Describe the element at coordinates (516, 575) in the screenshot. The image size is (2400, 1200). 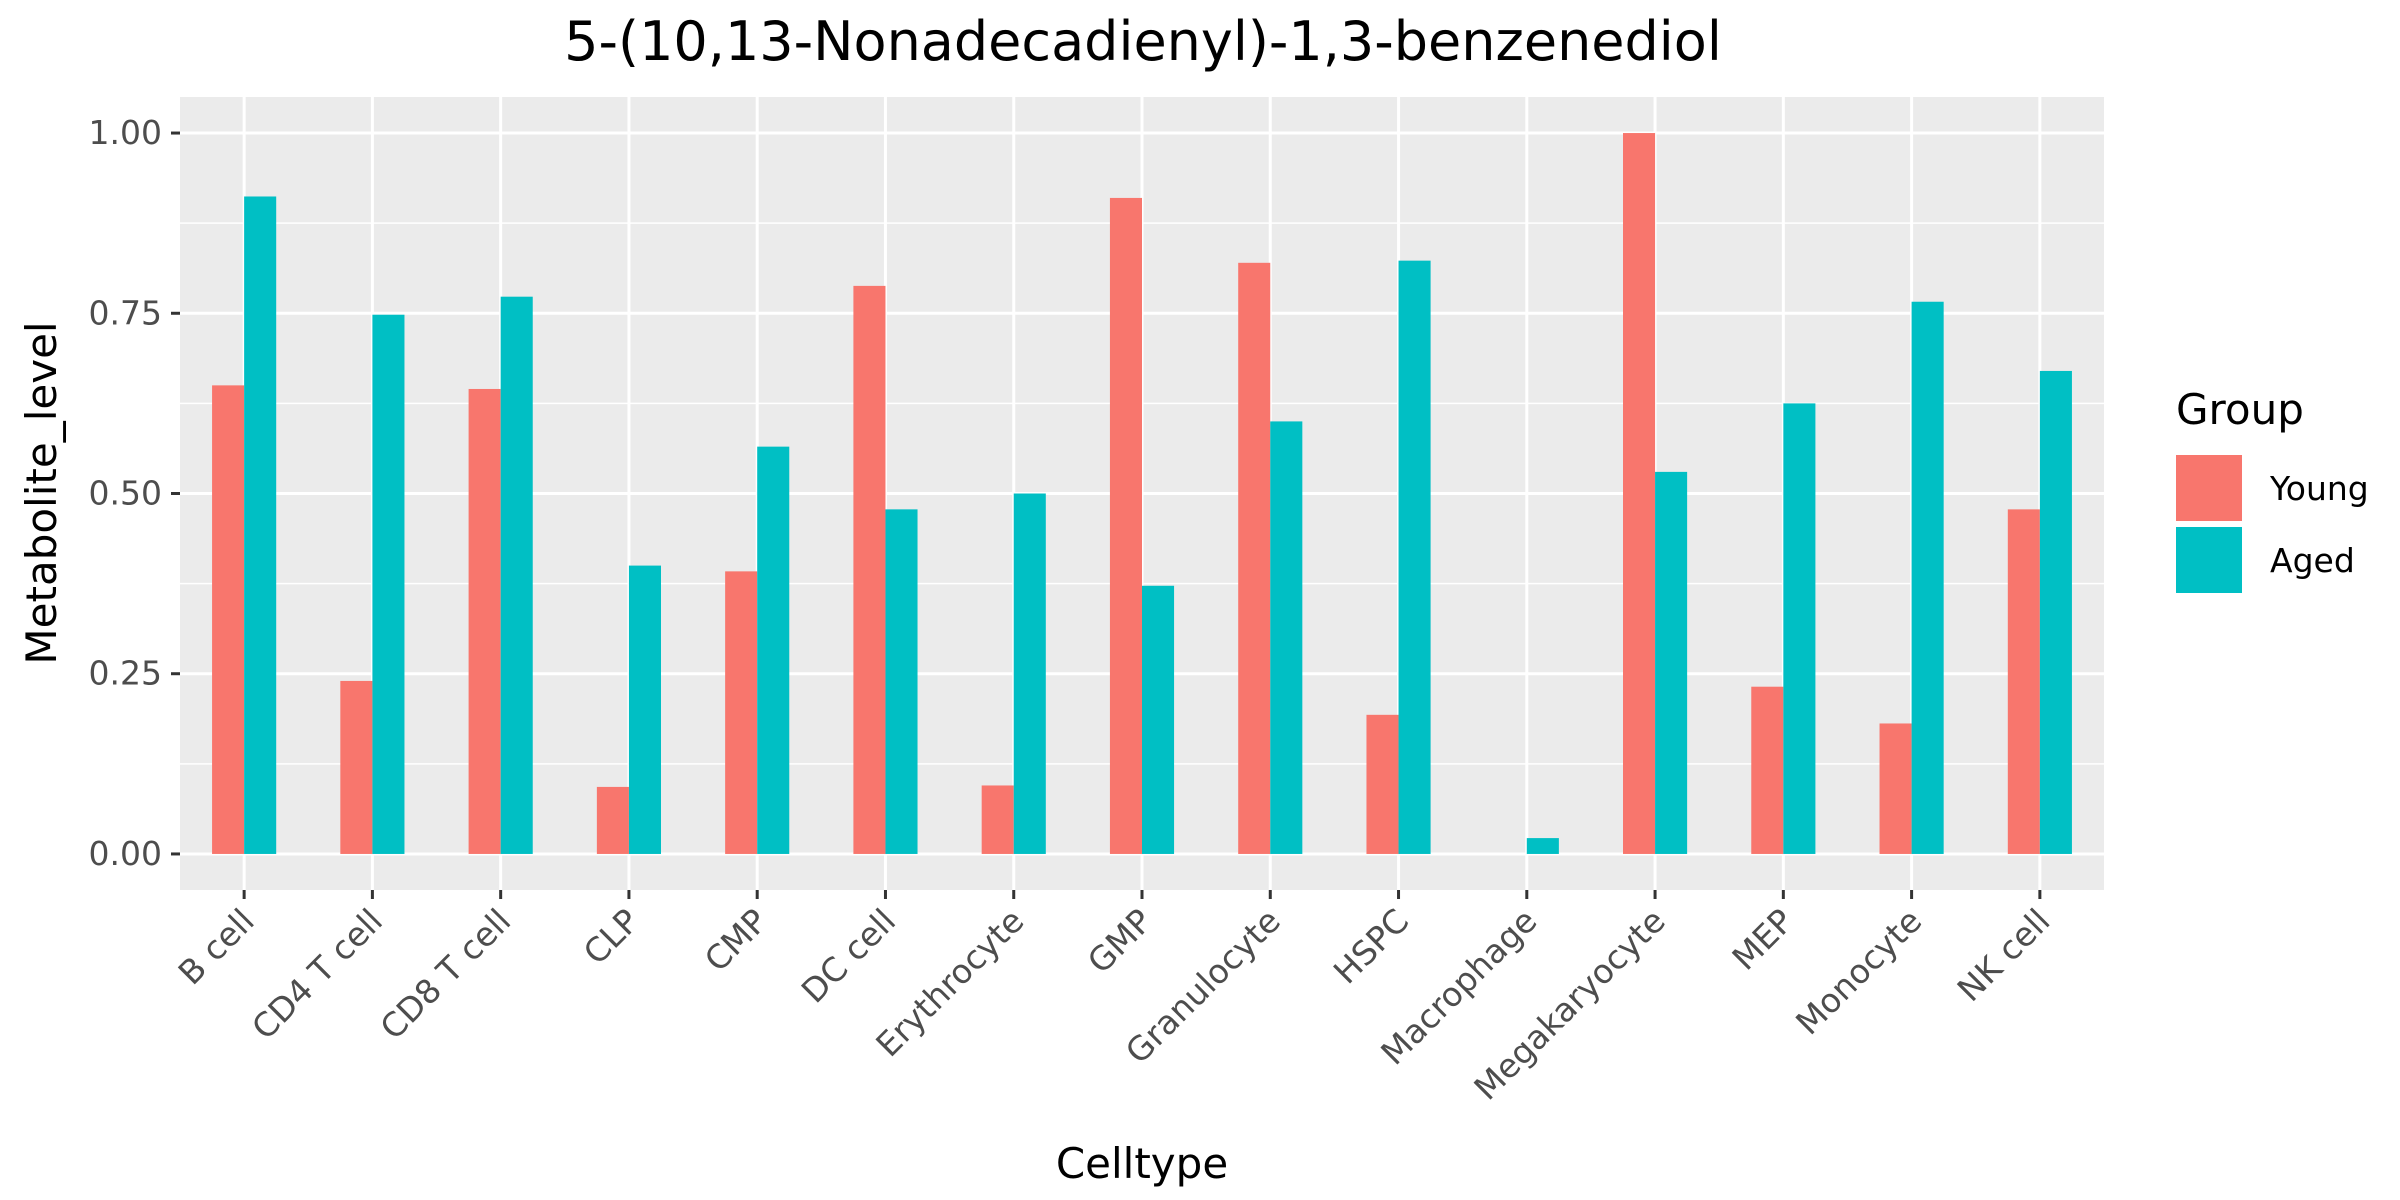
I see `bar-aged-cd8-t-cell` at that location.